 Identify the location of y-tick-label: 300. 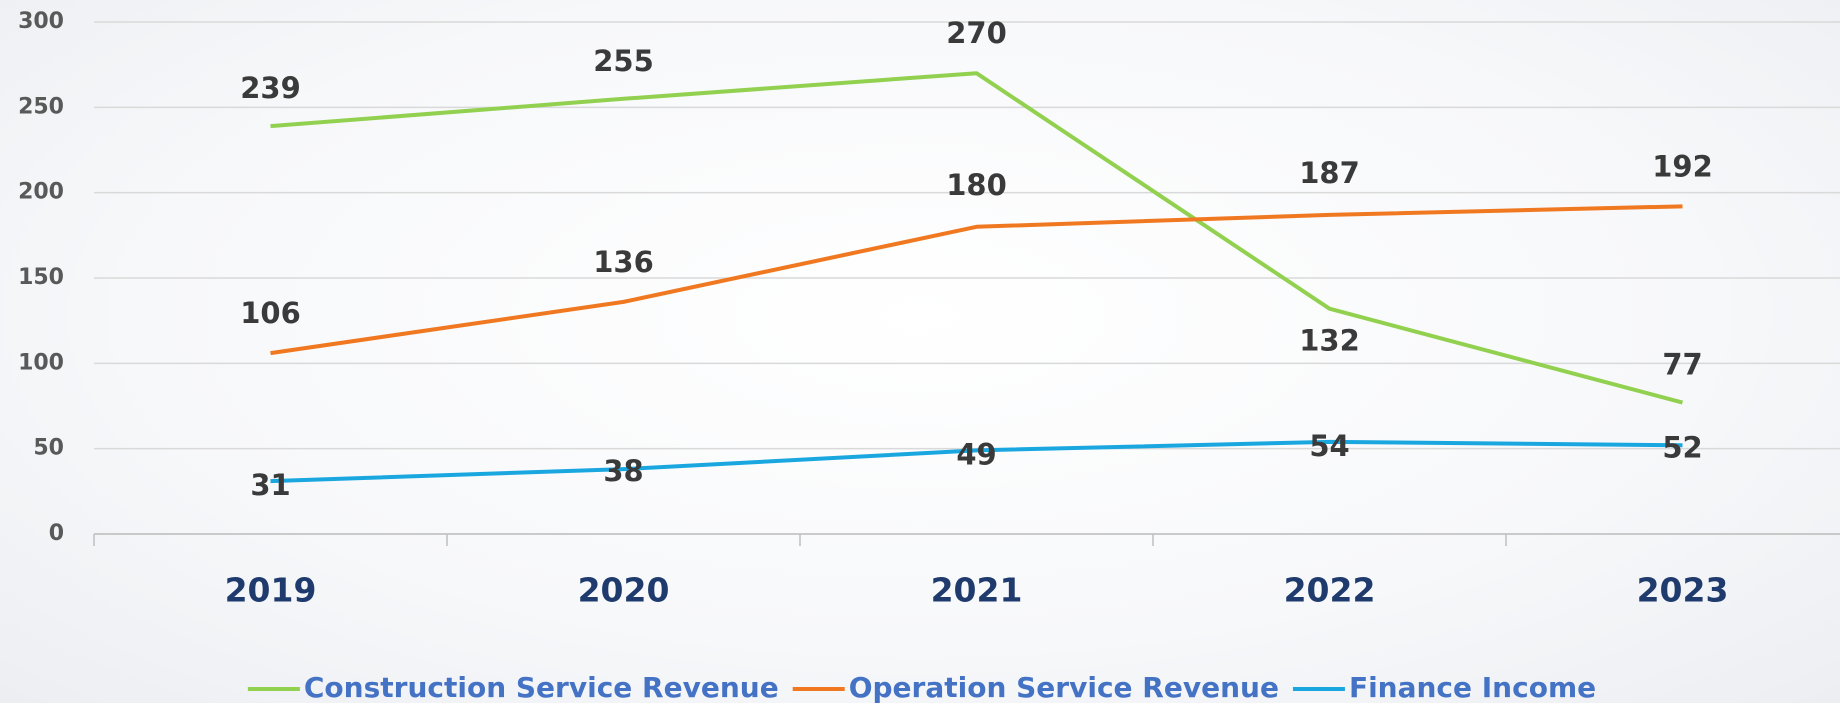
(41, 21).